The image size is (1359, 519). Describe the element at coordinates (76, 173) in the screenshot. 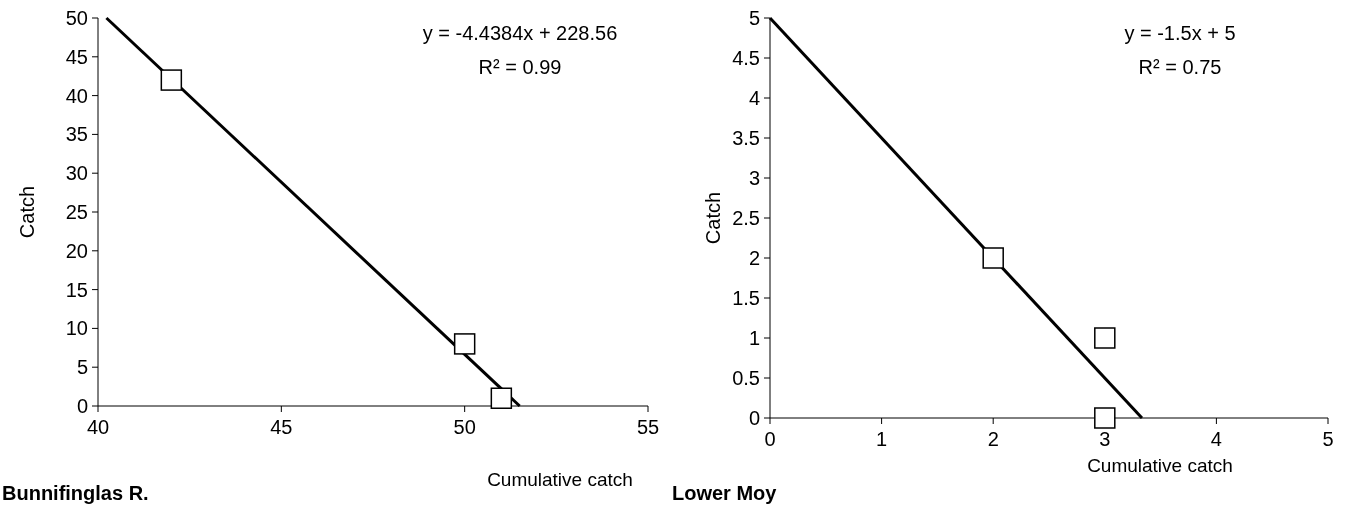

I see `y-tick-label: 30` at that location.